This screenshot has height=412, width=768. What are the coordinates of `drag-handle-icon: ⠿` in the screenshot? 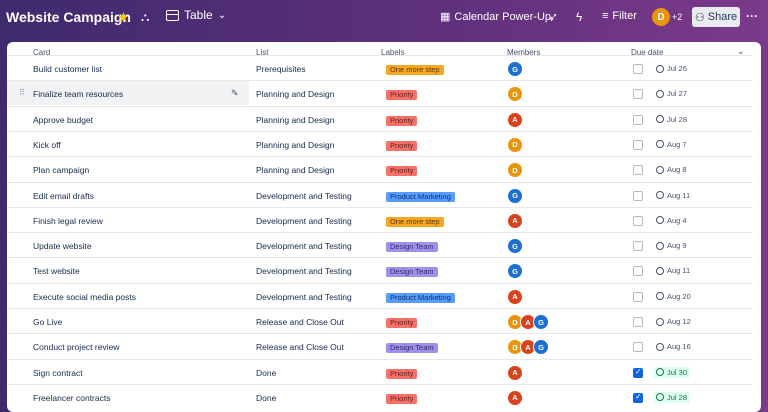 It's located at (22, 93).